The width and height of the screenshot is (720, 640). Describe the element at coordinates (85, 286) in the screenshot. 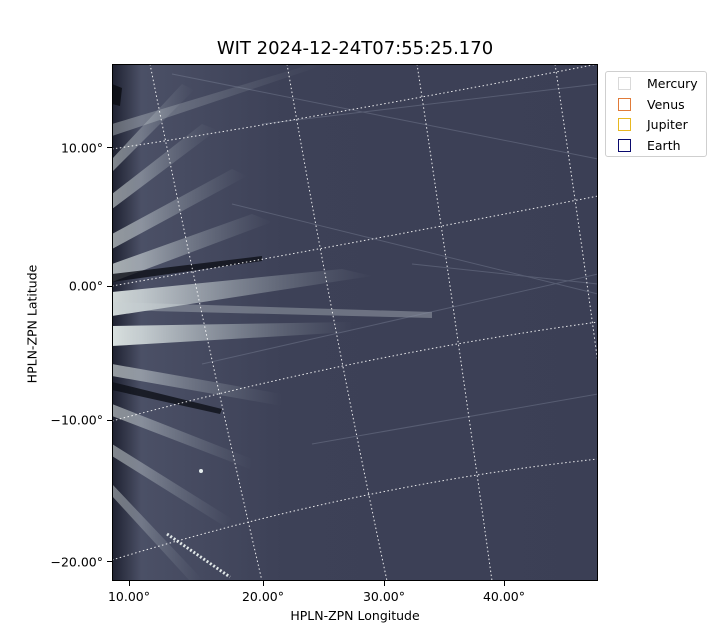

I see `y-tick-label: 0.00°` at that location.